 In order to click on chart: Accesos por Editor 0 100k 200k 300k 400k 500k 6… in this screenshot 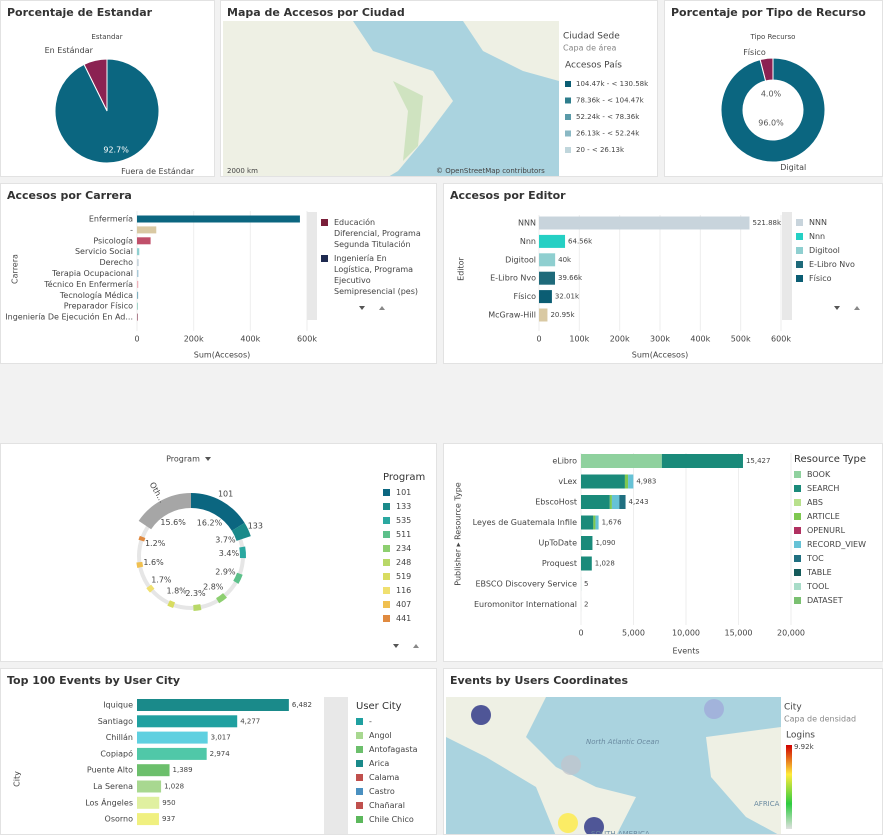, I will do `click(655, 274)`.